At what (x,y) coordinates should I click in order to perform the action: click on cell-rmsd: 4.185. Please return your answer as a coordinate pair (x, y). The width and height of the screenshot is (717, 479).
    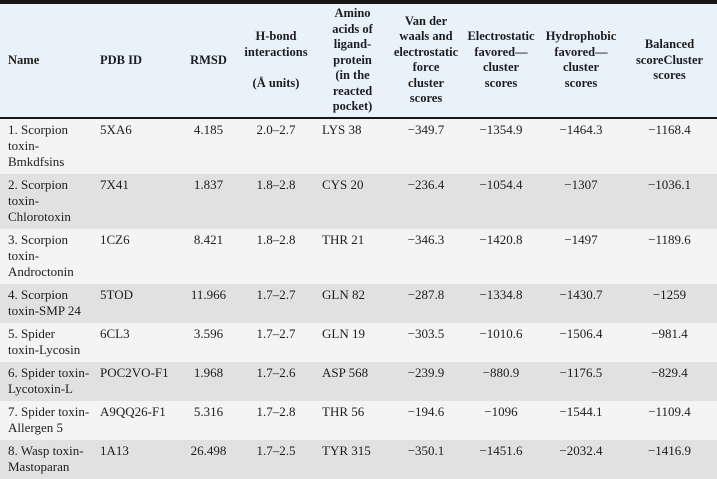
    Looking at the image, I should click on (208, 129).